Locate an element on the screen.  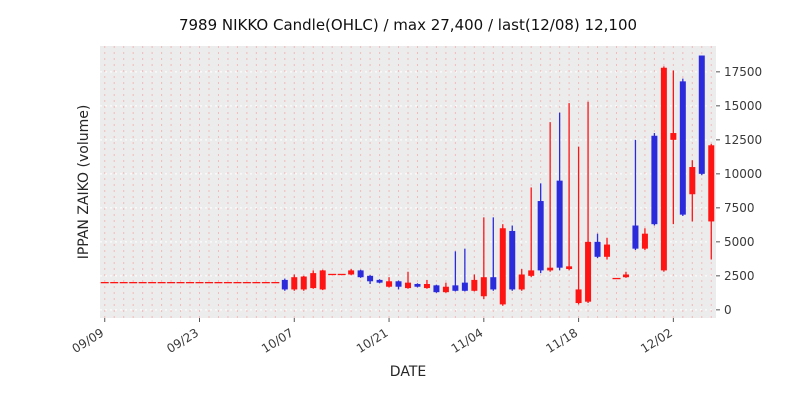
svg-text: 2500 is located at coordinates (739, 276).